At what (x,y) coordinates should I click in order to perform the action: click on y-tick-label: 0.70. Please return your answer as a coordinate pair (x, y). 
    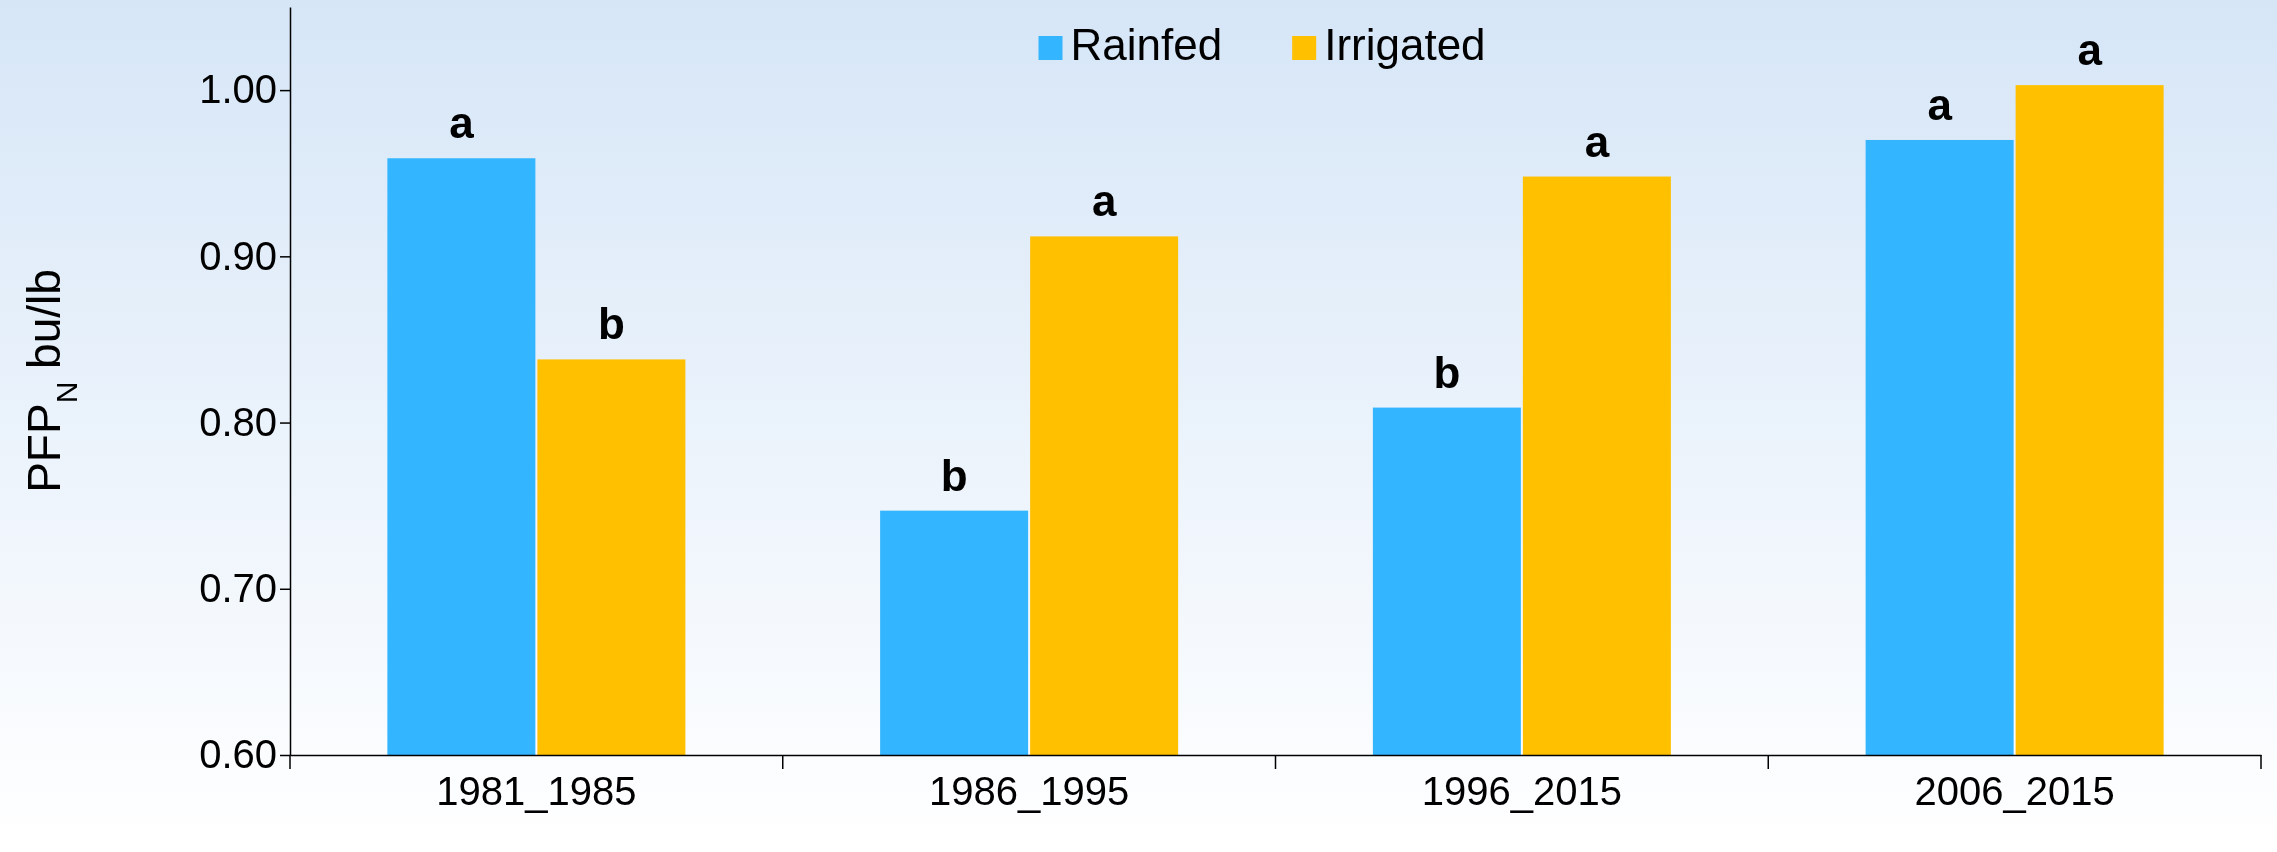
    Looking at the image, I should click on (238, 588).